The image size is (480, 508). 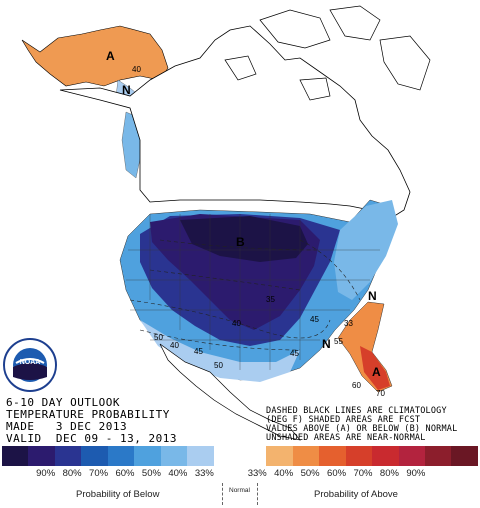 What do you see at coordinates (230, 392) in the screenshot?
I see `mexico-outline` at bounding box center [230, 392].